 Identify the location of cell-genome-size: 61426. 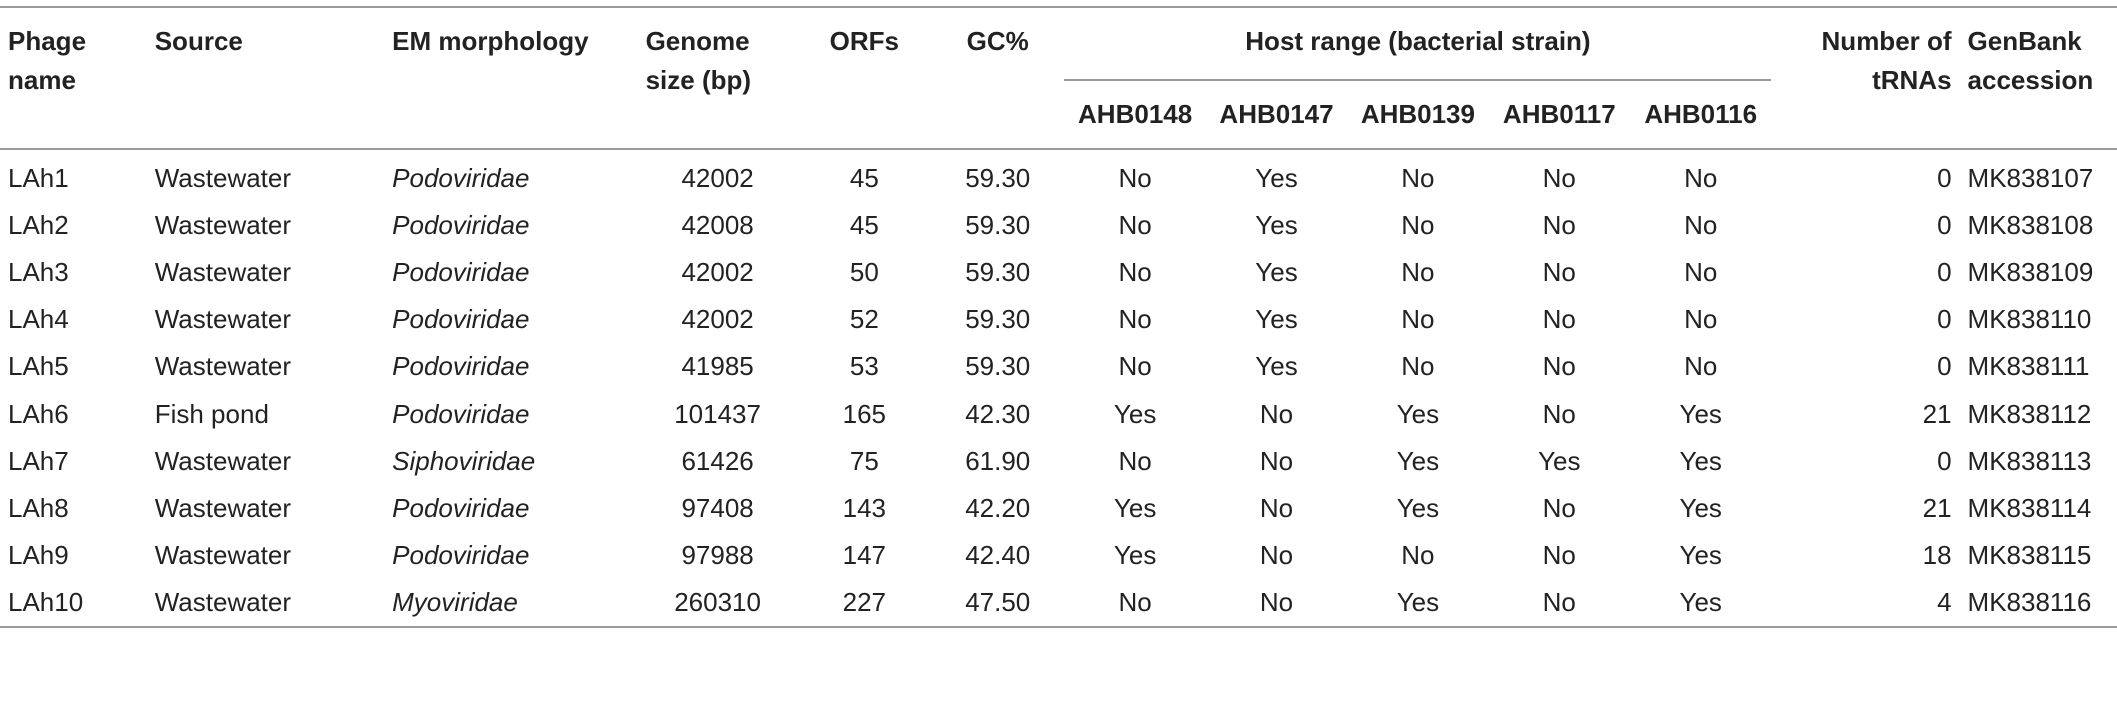
(717, 460).